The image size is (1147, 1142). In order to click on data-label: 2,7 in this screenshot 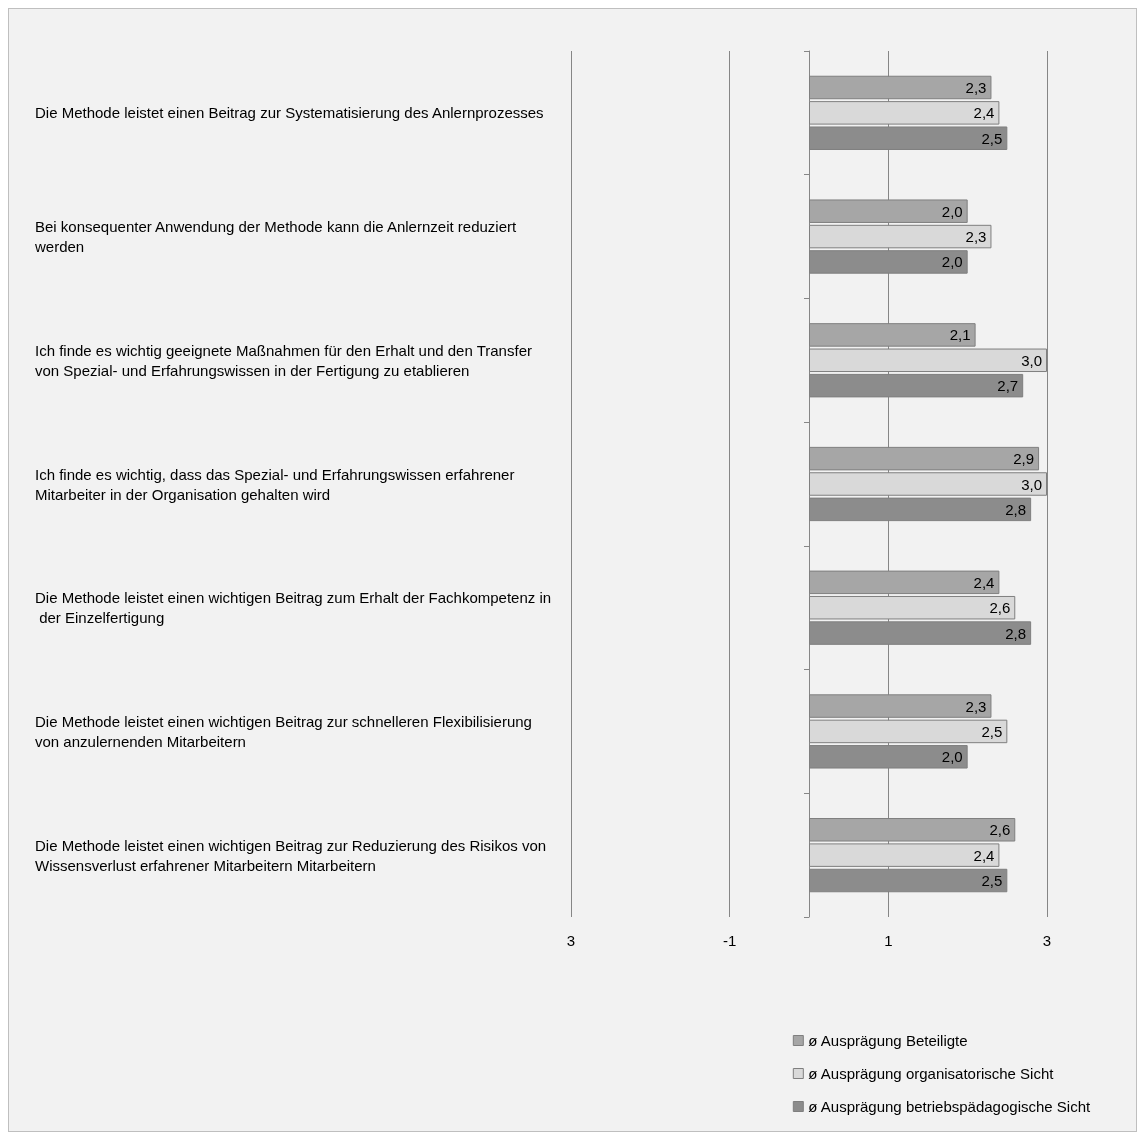, I will do `click(1008, 386)`.